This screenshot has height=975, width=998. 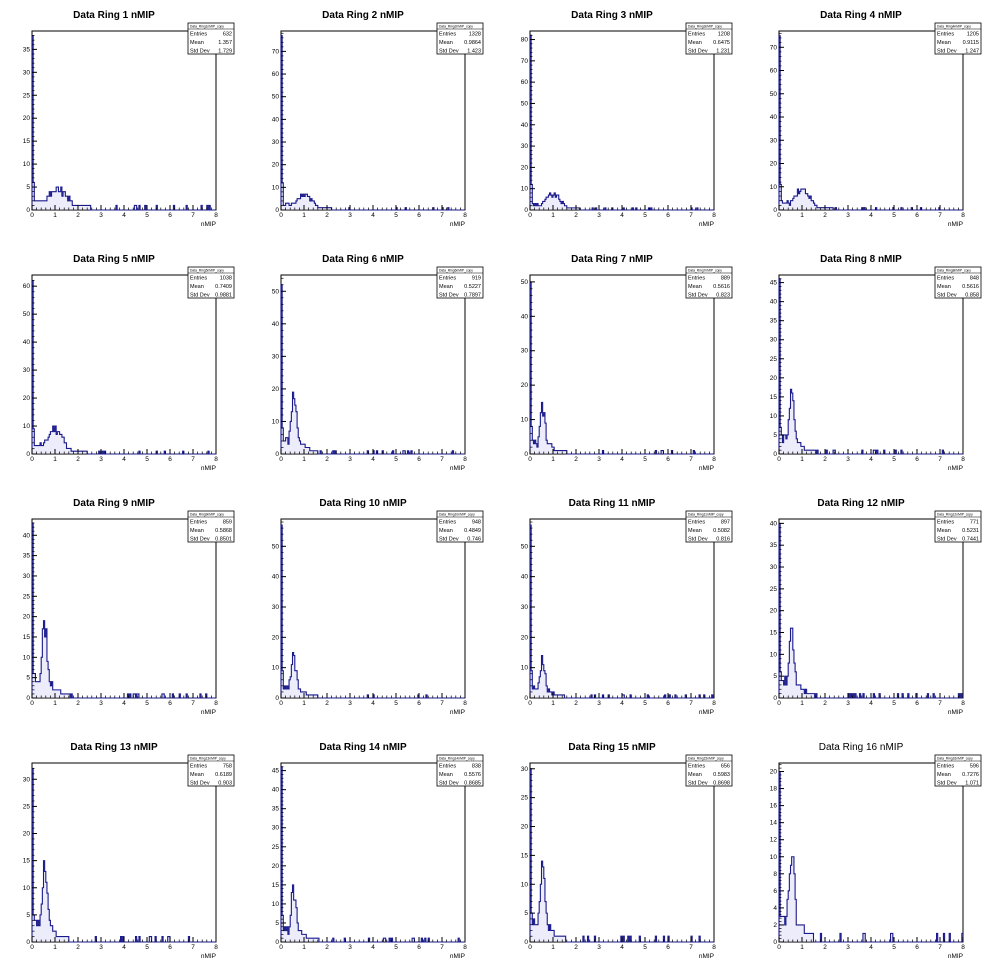 What do you see at coordinates (456, 271) in the screenshot?
I see `stats-name: Data_Ring6nMIP_copy` at bounding box center [456, 271].